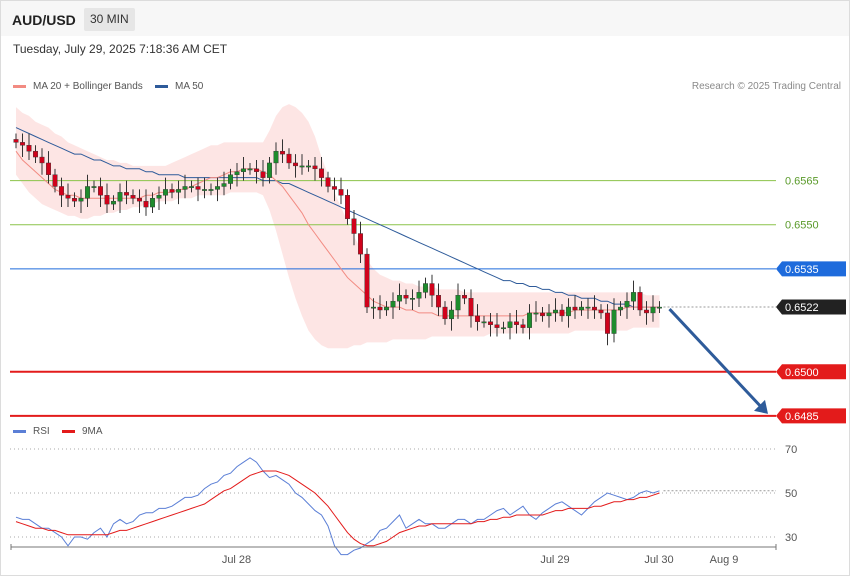  I want to click on level-0-6535-tag, so click(811, 269).